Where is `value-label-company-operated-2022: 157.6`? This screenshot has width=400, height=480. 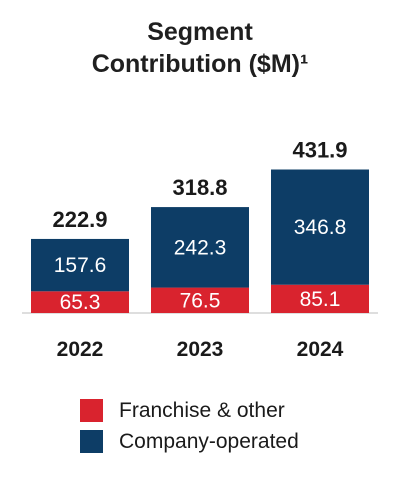 value-label-company-operated-2022: 157.6 is located at coordinates (80, 265).